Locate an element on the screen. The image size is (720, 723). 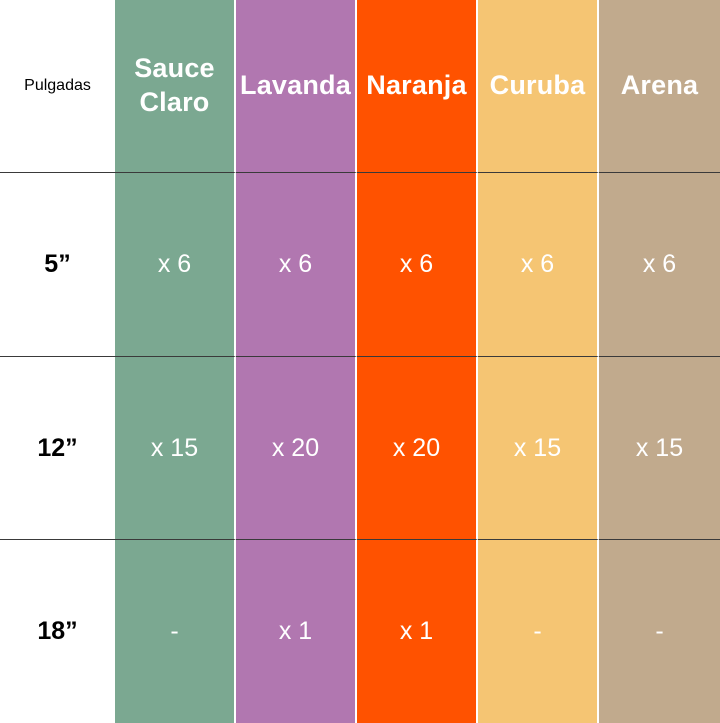
row-size-label: 12” is located at coordinates (57, 447).